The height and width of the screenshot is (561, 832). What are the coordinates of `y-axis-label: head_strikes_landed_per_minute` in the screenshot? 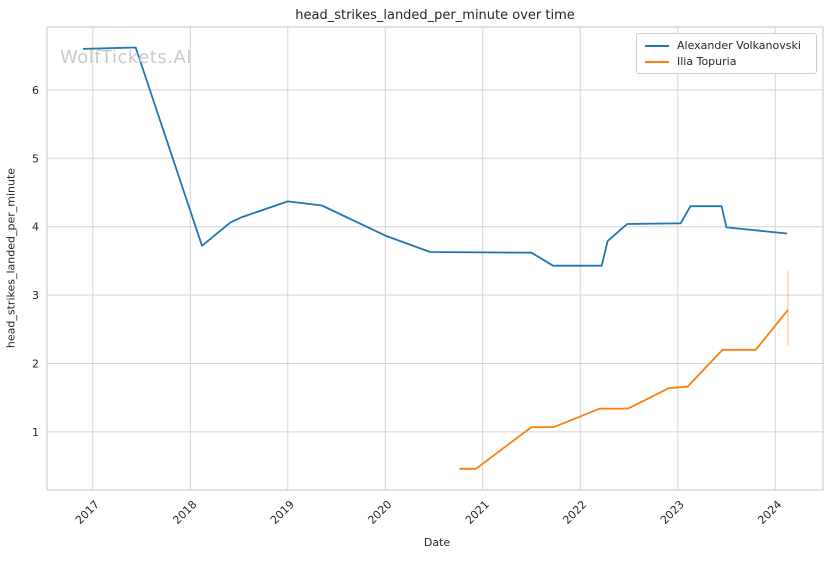 It's located at (11, 258).